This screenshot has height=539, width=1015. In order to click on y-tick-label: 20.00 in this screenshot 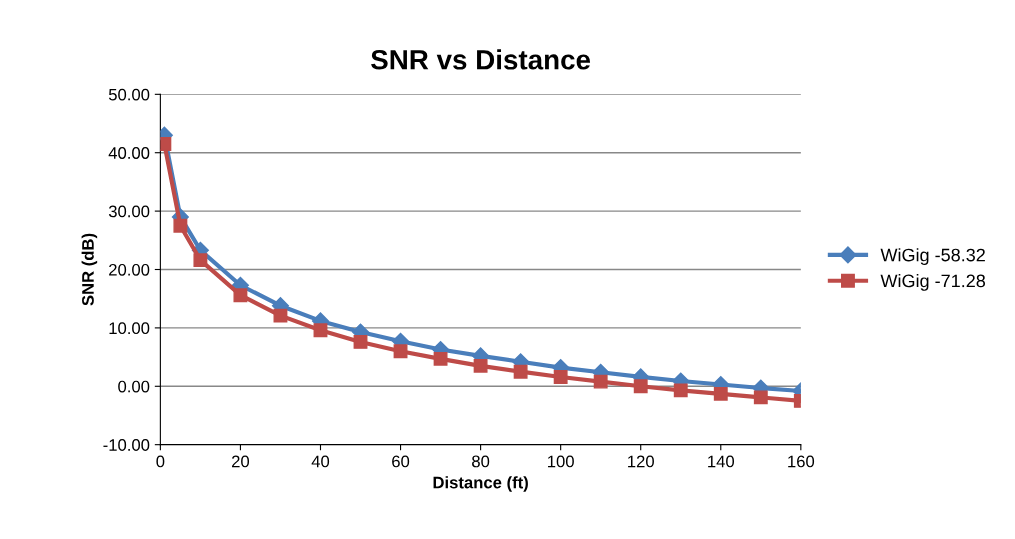, I will do `click(129, 269)`.